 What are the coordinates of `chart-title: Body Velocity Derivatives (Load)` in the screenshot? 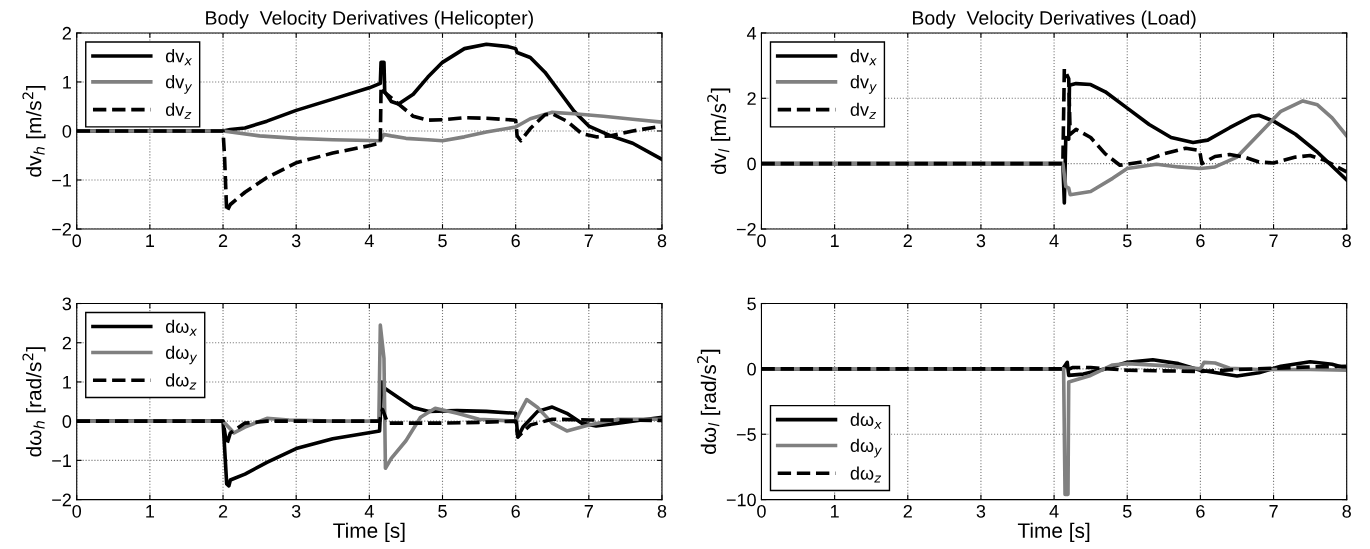 It's located at (1054, 19).